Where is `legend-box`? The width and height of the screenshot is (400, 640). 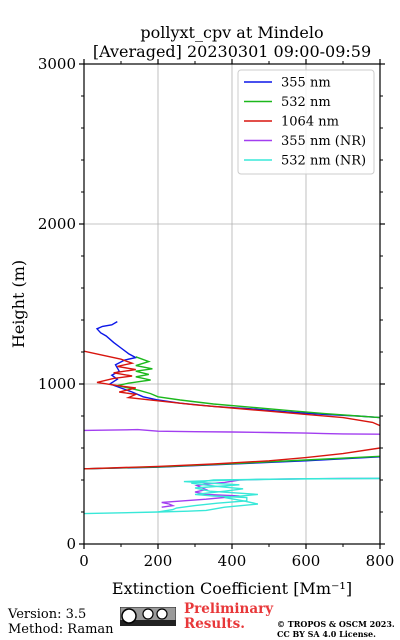
legend-box is located at coordinates (306, 122).